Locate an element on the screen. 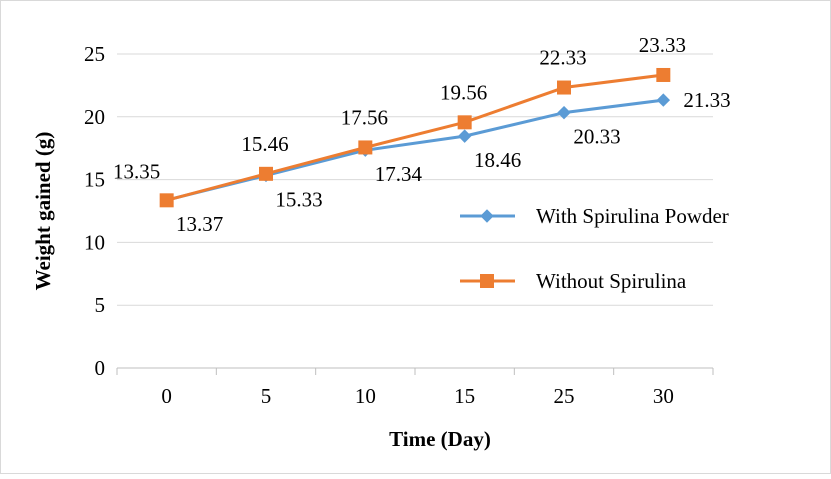 The width and height of the screenshot is (831, 479). data-label: 15.33 is located at coordinates (298, 199).